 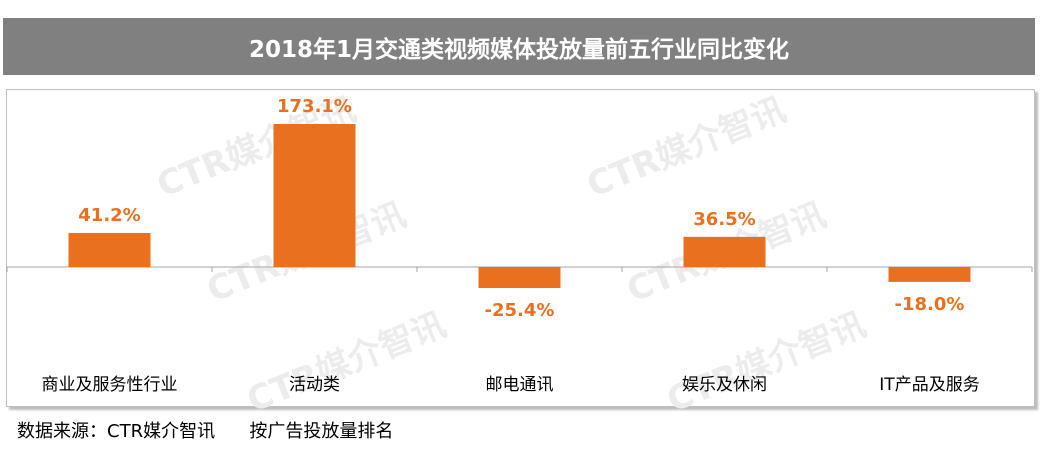 What do you see at coordinates (929, 385) in the screenshot?
I see `category-label-5: IT产品及服务` at bounding box center [929, 385].